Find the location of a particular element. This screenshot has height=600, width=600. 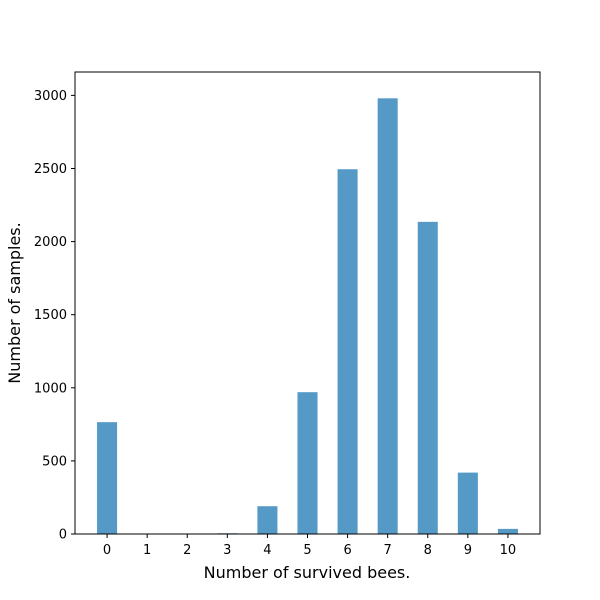

x-tick-label: 1 is located at coordinates (147, 550).